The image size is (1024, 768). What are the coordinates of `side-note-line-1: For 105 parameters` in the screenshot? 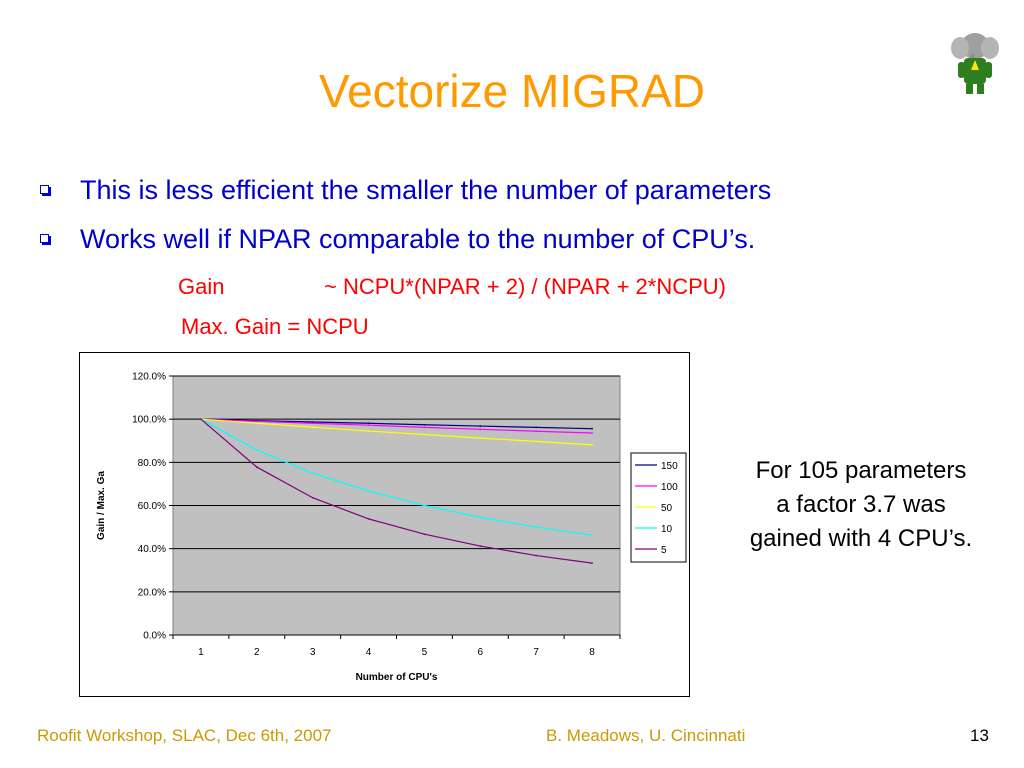 It's located at (861, 470).